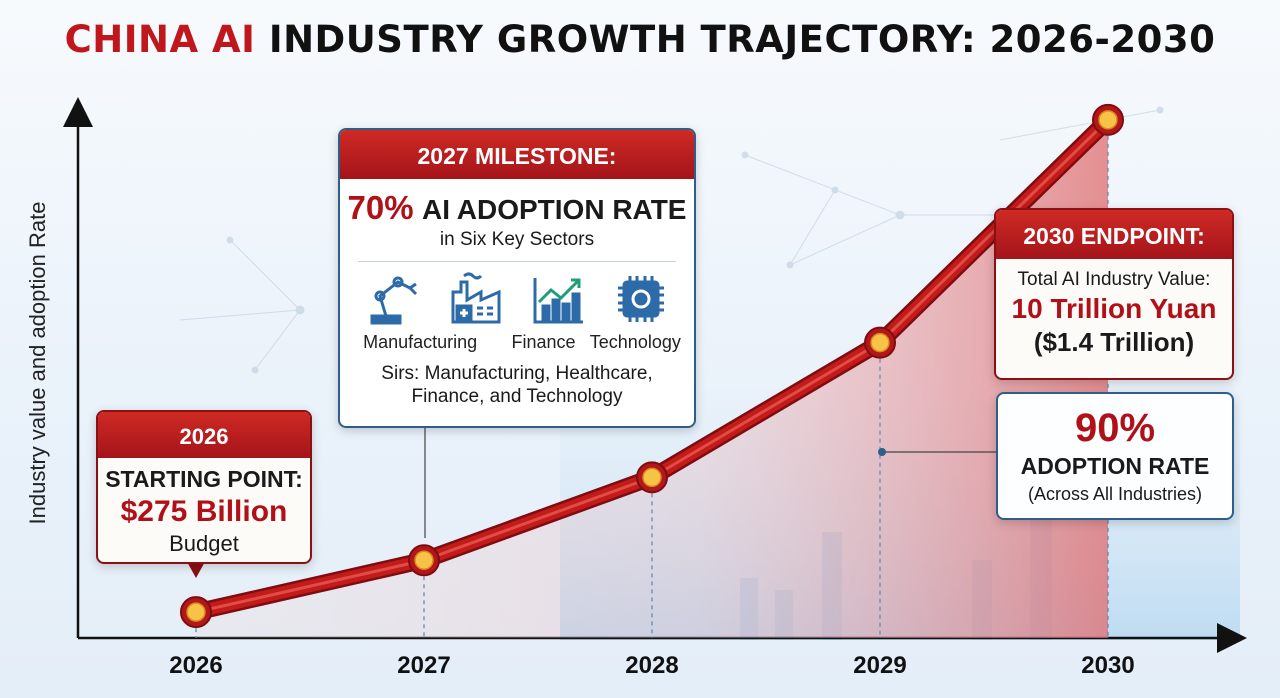 This screenshot has height=698, width=1280. Describe the element at coordinates (517, 154) in the screenshot. I see `milestone-header: 2027 MILESTONE:` at that location.